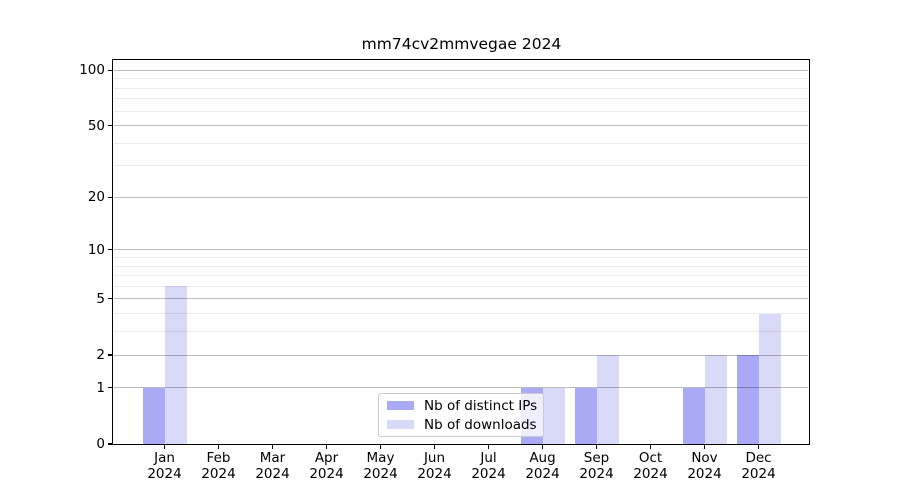  I want to click on x-tick-label: Feb 2024, so click(219, 466).